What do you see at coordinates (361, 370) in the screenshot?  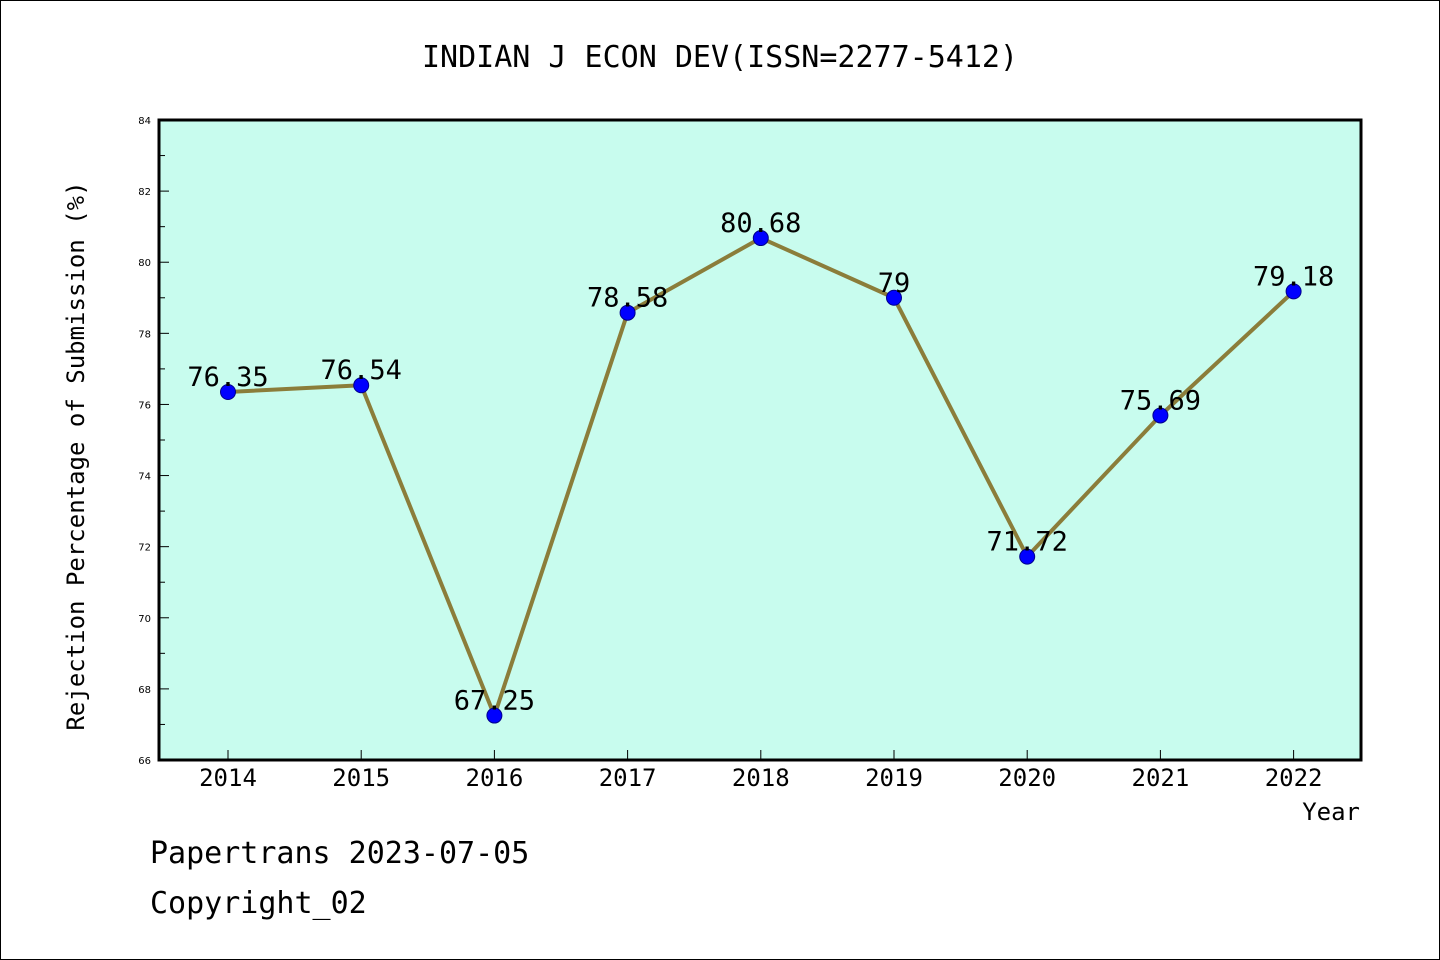 I see `data-label: 76.54` at bounding box center [361, 370].